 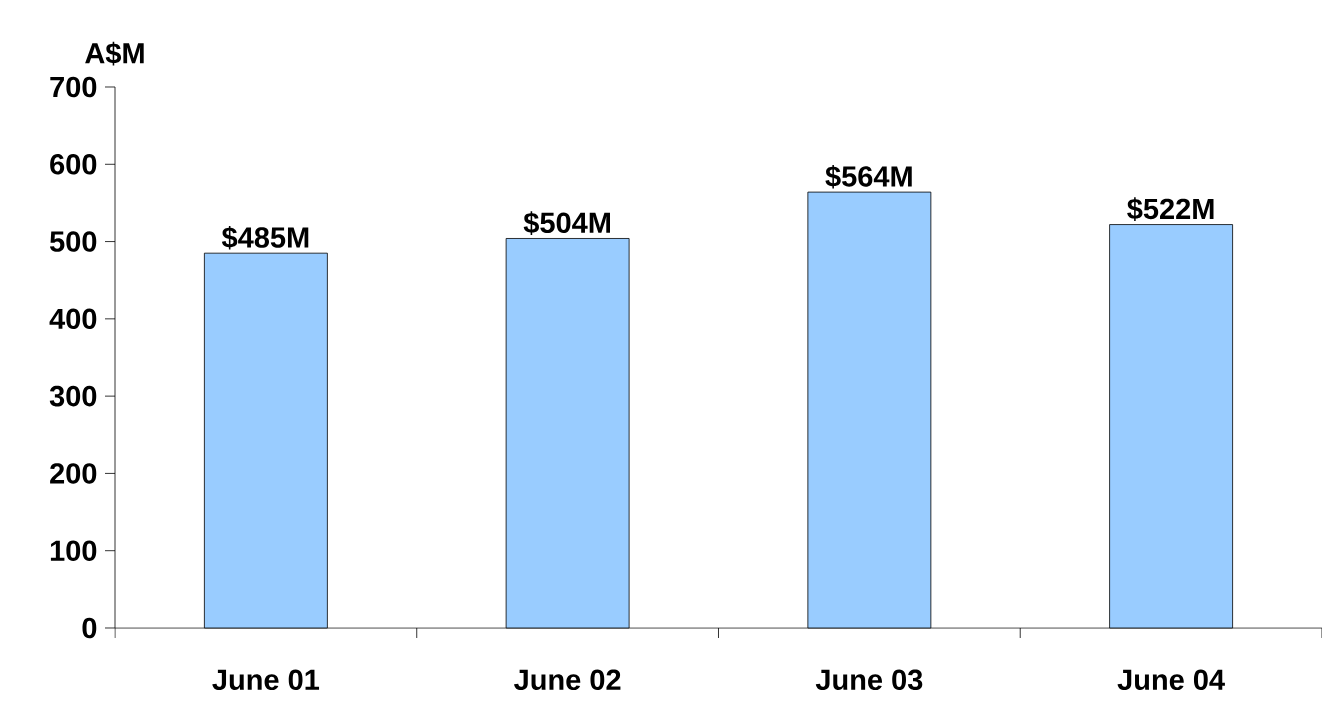 What do you see at coordinates (73, 241) in the screenshot?
I see `y-tick-label: 500` at bounding box center [73, 241].